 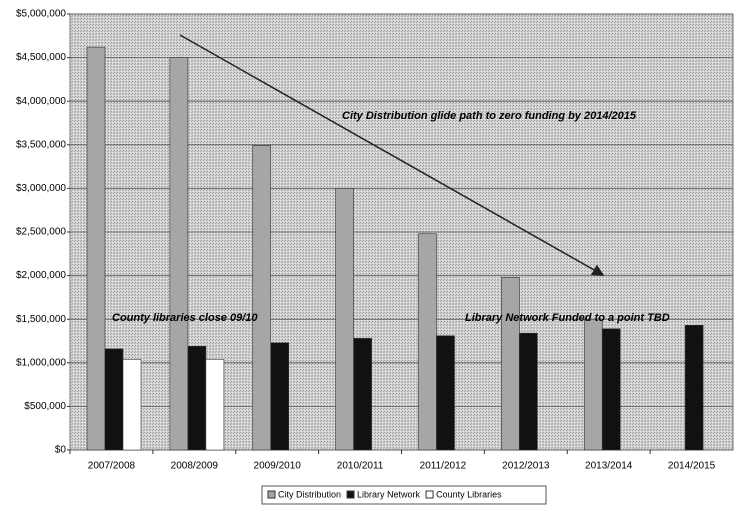 I want to click on y-tick-label: $1,000,000, so click(x=41, y=362).